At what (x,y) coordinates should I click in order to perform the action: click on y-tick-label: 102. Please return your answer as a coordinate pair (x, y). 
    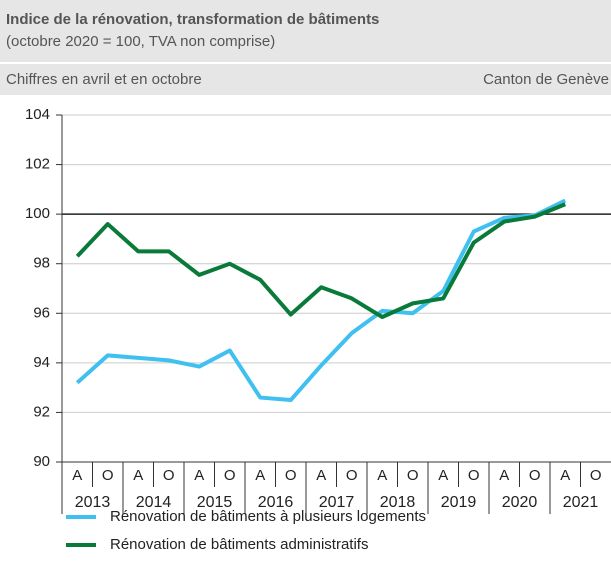
    Looking at the image, I should click on (37, 164).